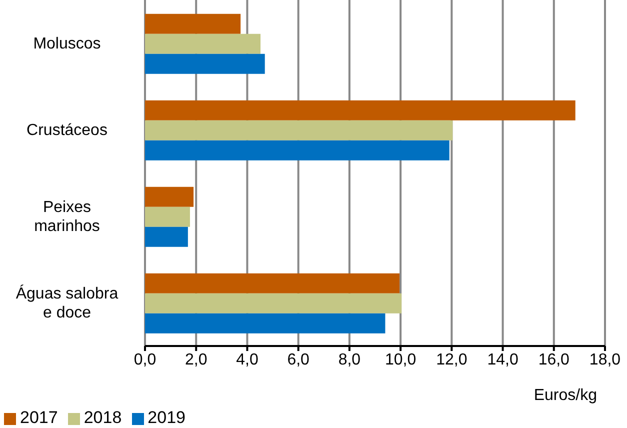 The width and height of the screenshot is (627, 428). Describe the element at coordinates (502, 359) in the screenshot. I see `x-tick-label: 14,0` at that location.